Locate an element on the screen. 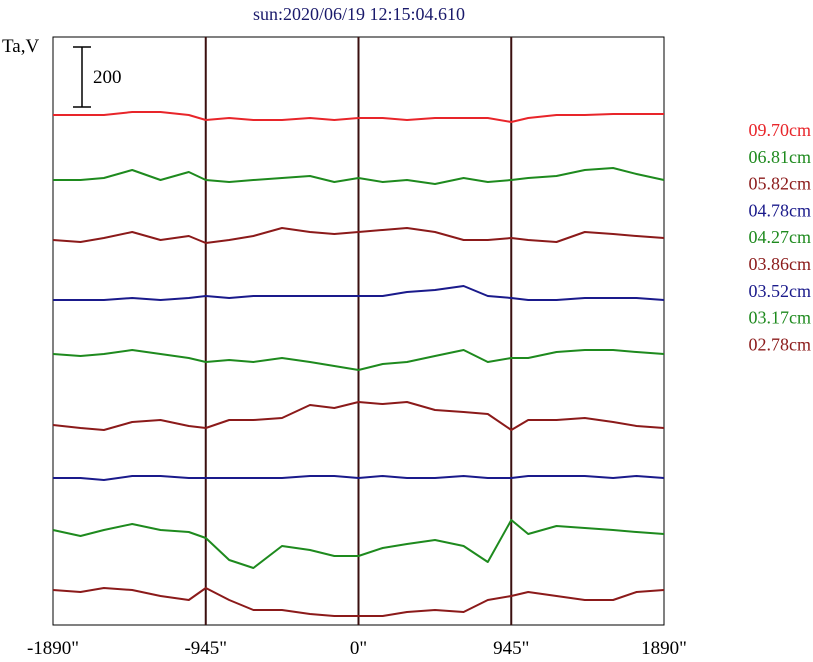 Image resolution: width=813 pixels, height=662 pixels. x-tick-label-4: 1890" is located at coordinates (664, 648).